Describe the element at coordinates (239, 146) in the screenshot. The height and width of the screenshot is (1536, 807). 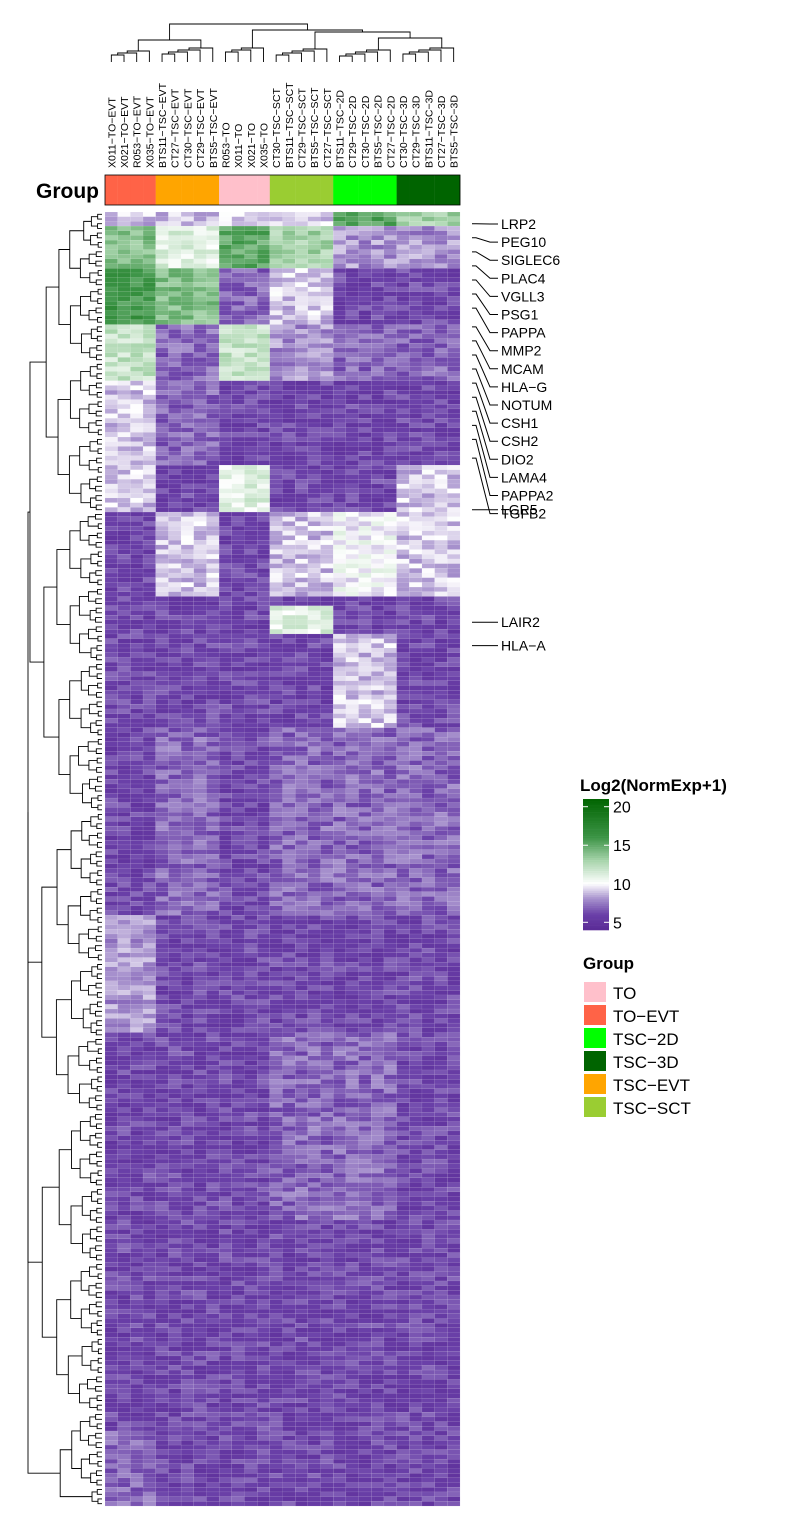
I see `column-label: X011−TO` at that location.